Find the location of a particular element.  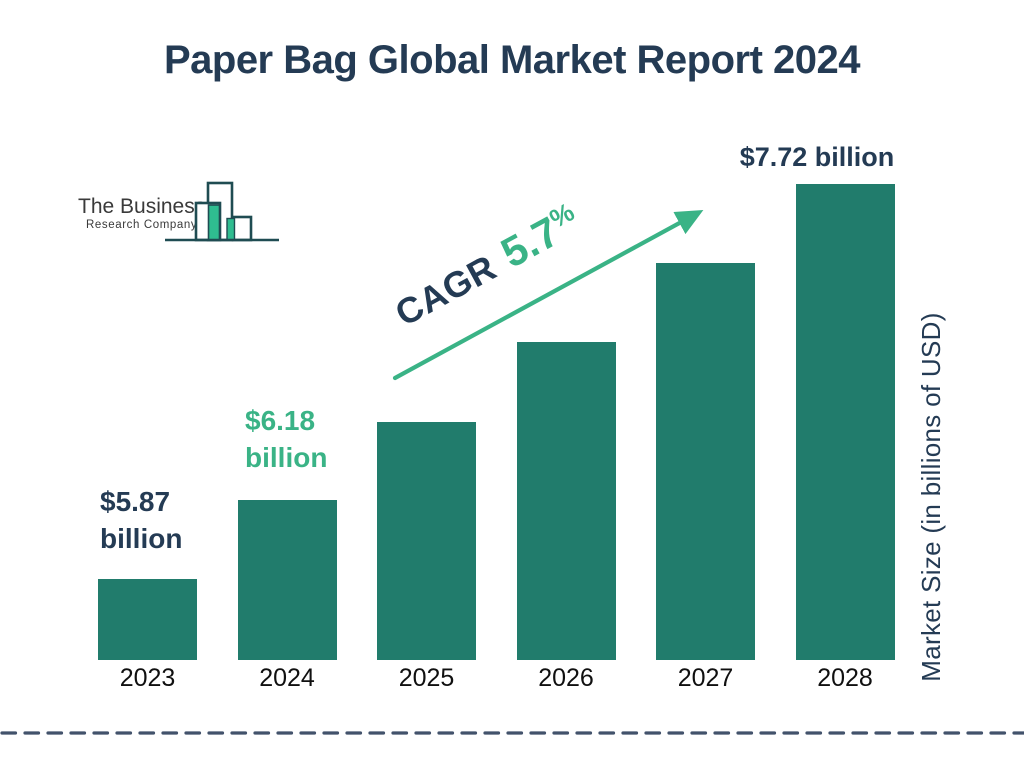

bar-2023 is located at coordinates (147, 619).